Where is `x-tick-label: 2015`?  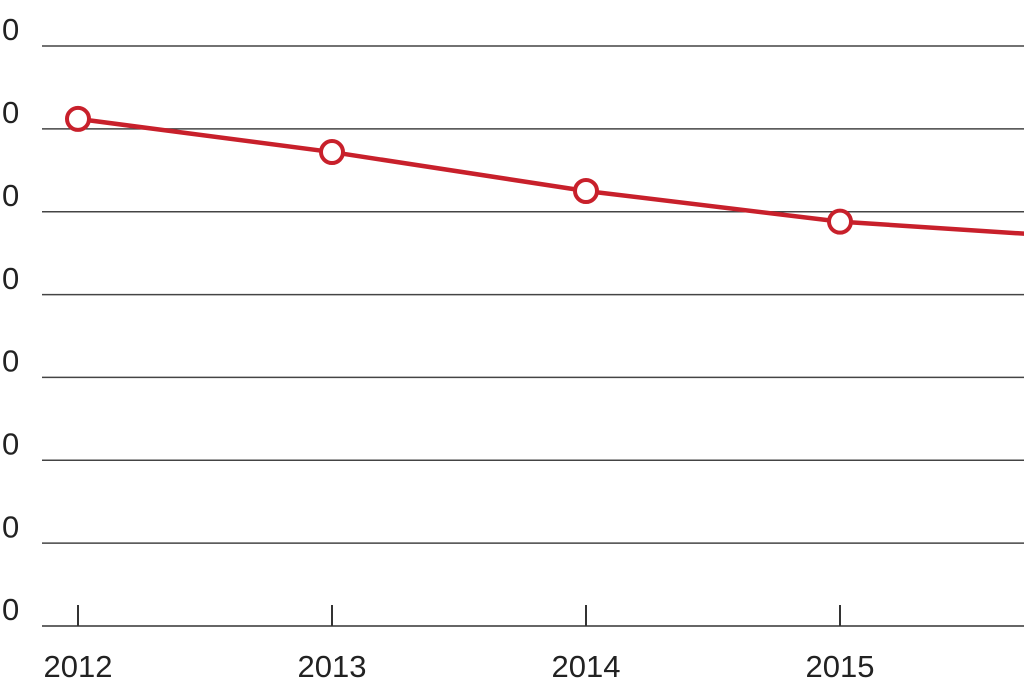
x-tick-label: 2015 is located at coordinates (840, 666).